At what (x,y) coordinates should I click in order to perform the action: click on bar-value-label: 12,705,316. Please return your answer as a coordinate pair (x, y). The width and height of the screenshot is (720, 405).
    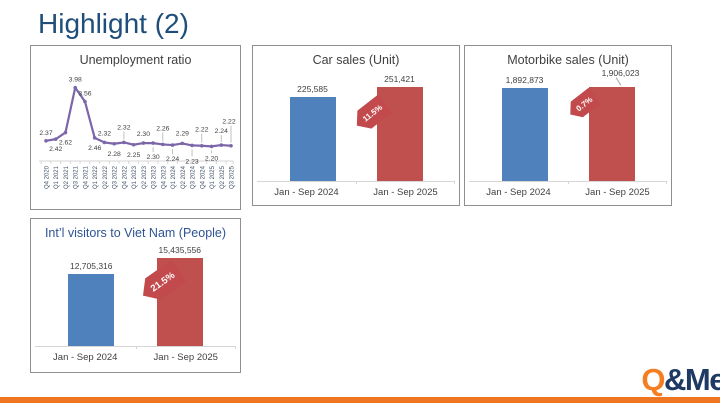
    Looking at the image, I should click on (91, 265).